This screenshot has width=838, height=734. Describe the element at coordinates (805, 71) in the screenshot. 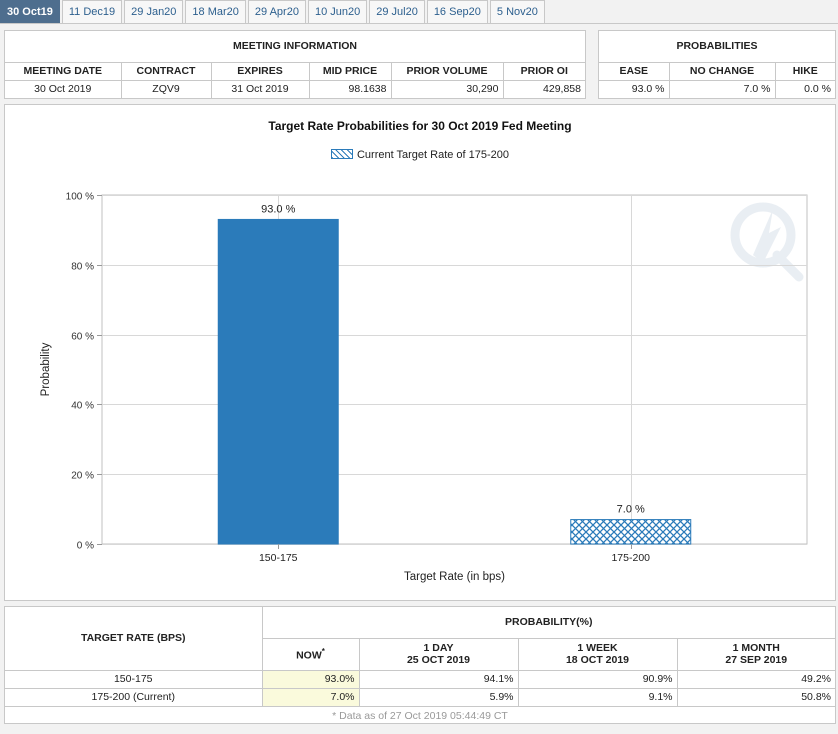

I see `header-hike: HIKE` at that location.